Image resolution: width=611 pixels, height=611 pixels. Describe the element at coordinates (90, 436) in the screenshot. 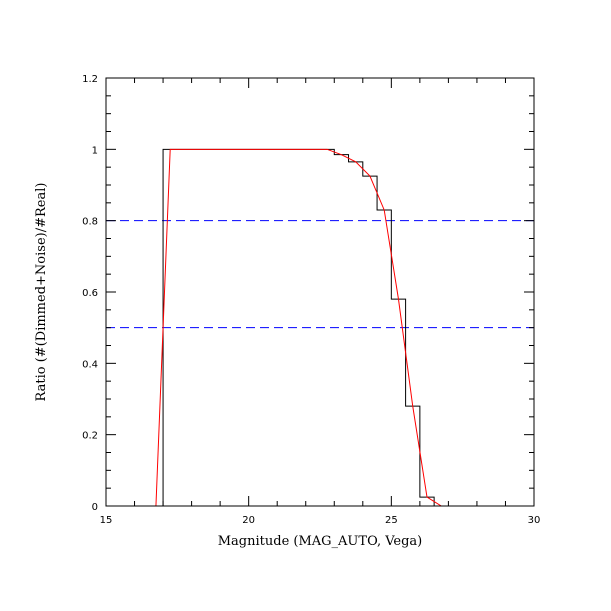

I see `y-tick-label: 0.2` at that location.